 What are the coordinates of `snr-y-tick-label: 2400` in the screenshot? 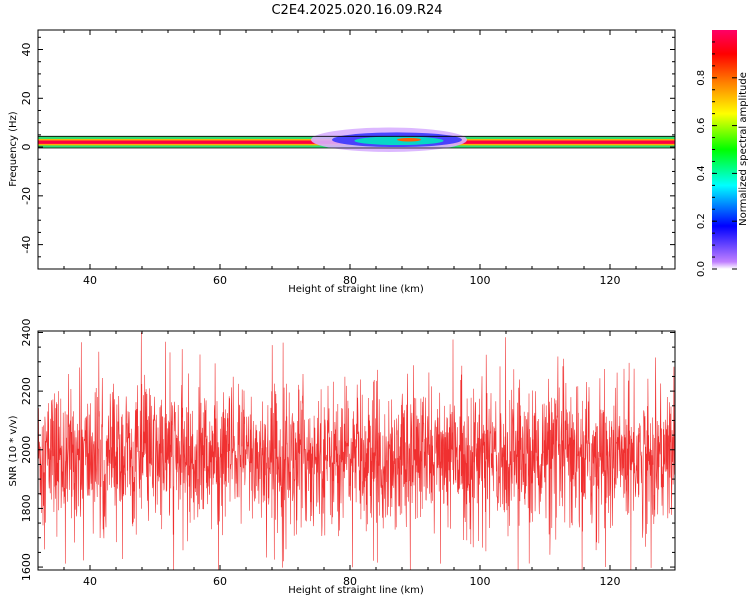 It's located at (26, 332).